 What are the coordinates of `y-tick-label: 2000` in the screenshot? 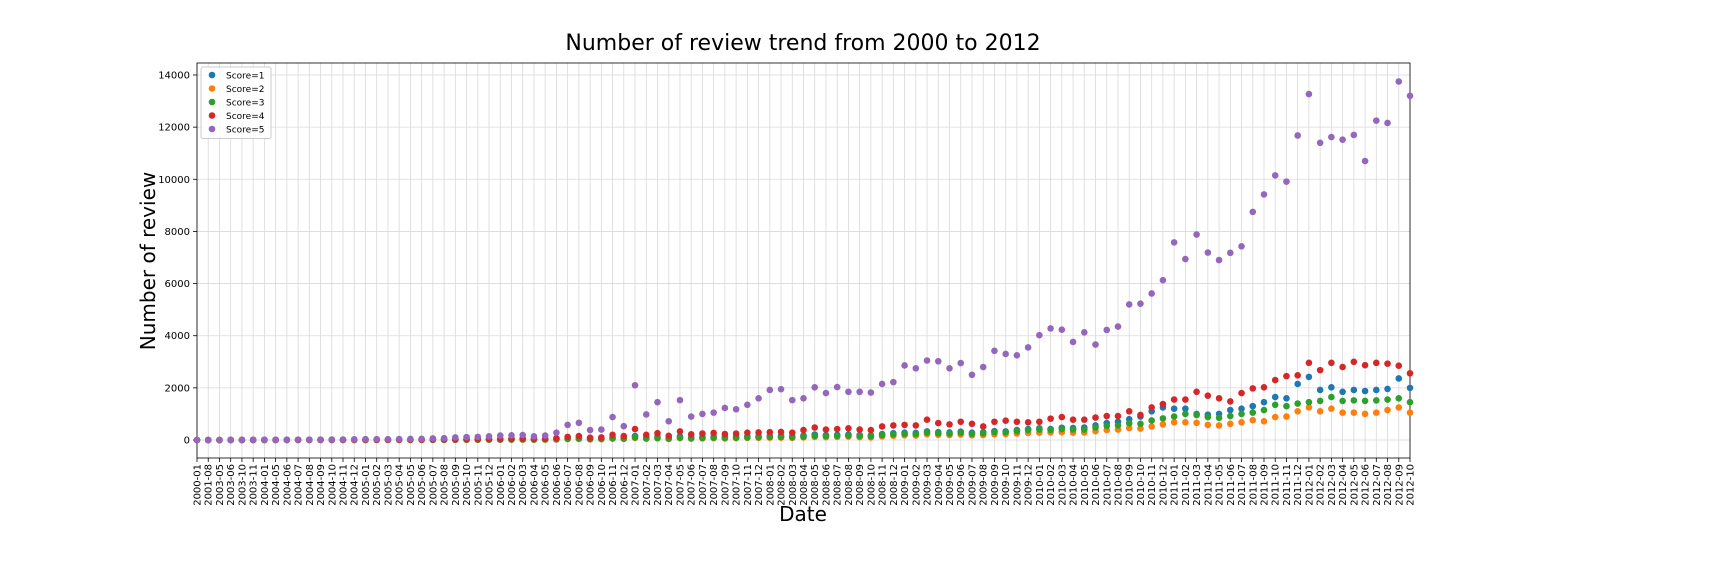 It's located at (177, 388).